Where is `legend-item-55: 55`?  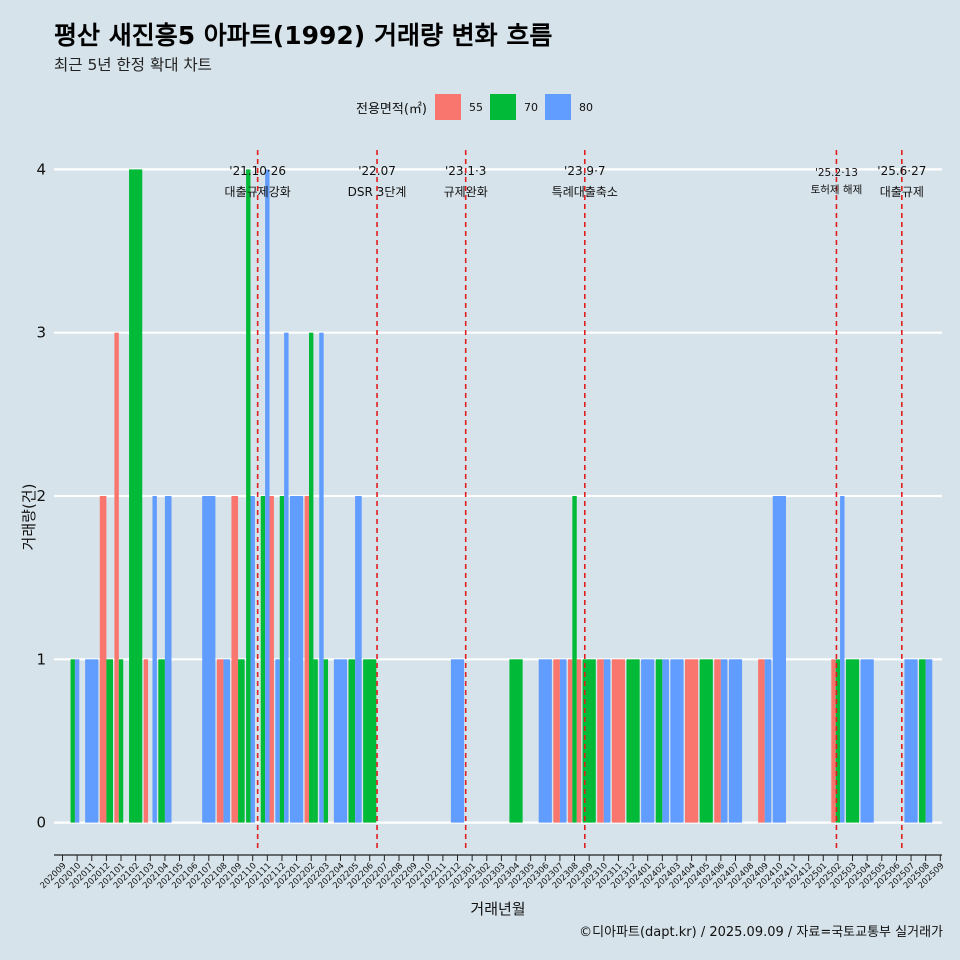 legend-item-55: 55 is located at coordinates (458, 107).